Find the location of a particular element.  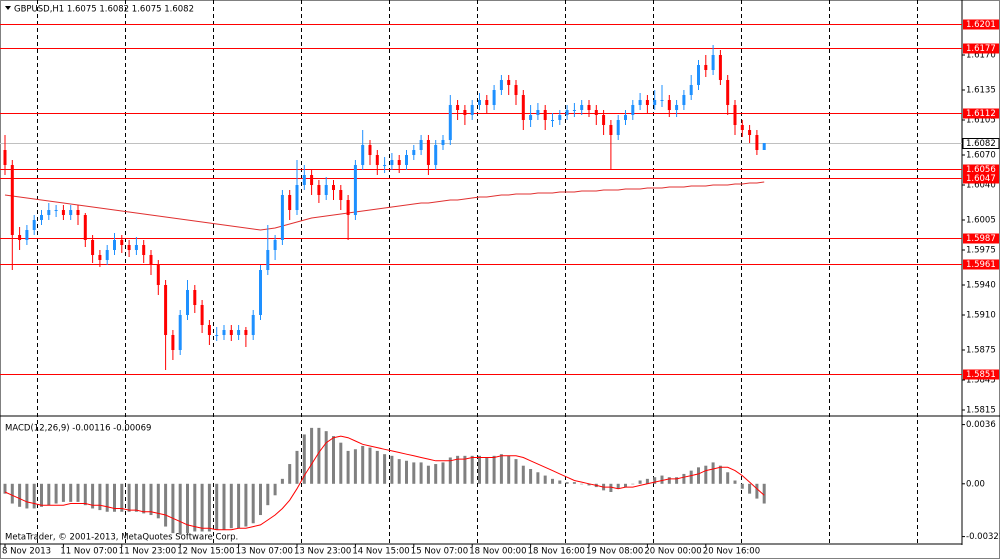

y-tick-label: 1.5910 is located at coordinates (981, 316).